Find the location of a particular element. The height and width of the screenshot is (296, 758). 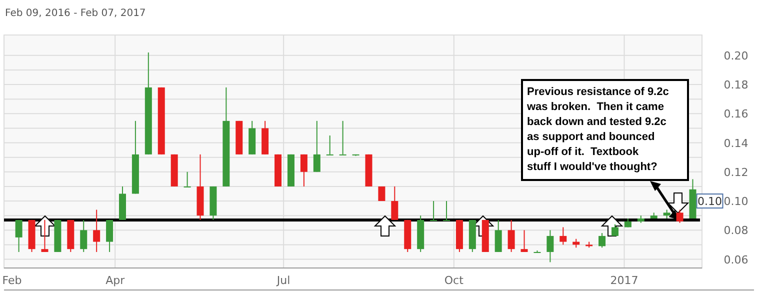

y-tick-label: 0.14 is located at coordinates (736, 143).